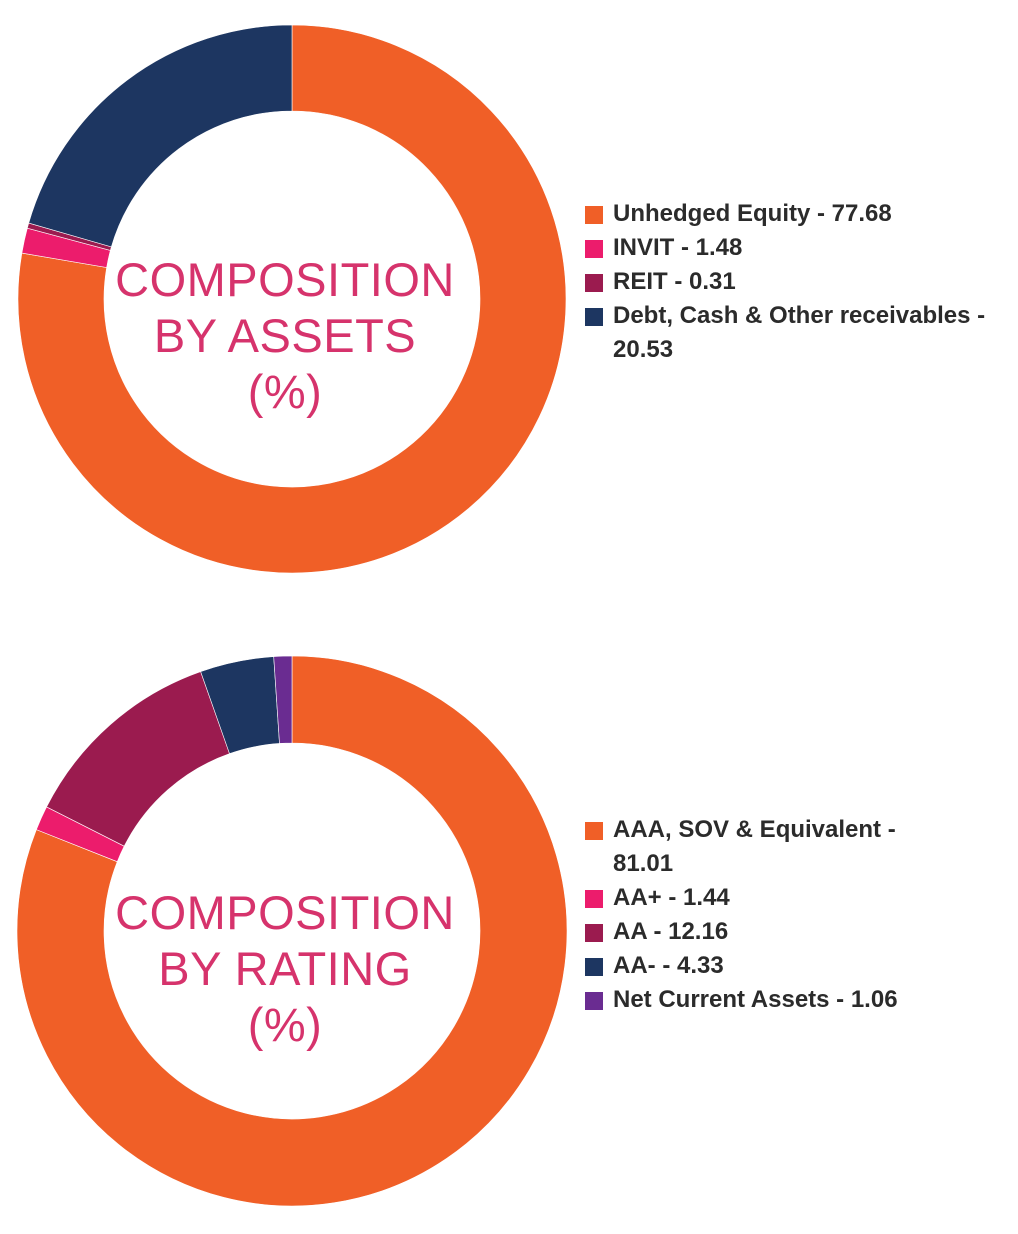  I want to click on assets-title-line-2: BY ASSETS, so click(285, 335).